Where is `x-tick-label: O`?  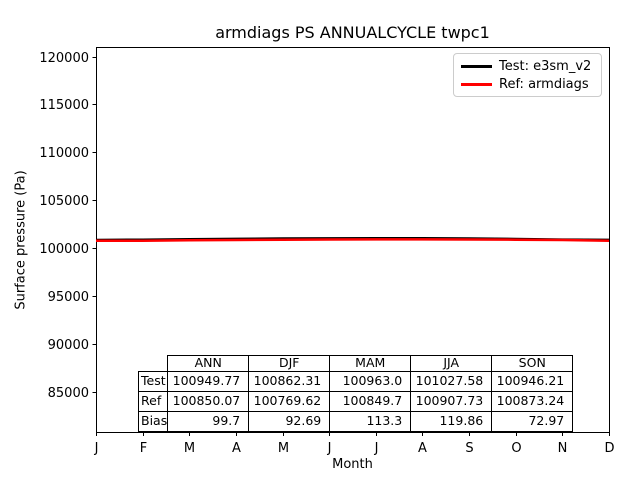
x-tick-label: O is located at coordinates (516, 448).